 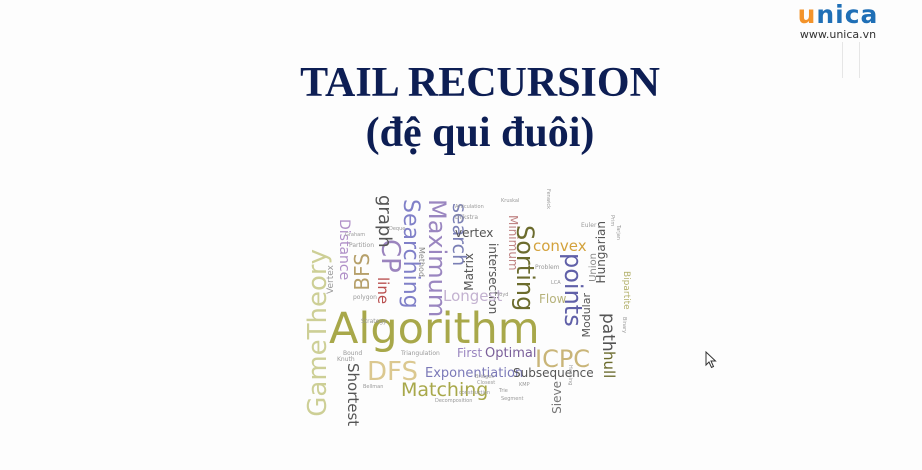 I want to click on word-maximum: Maximum, so click(x=437, y=258).